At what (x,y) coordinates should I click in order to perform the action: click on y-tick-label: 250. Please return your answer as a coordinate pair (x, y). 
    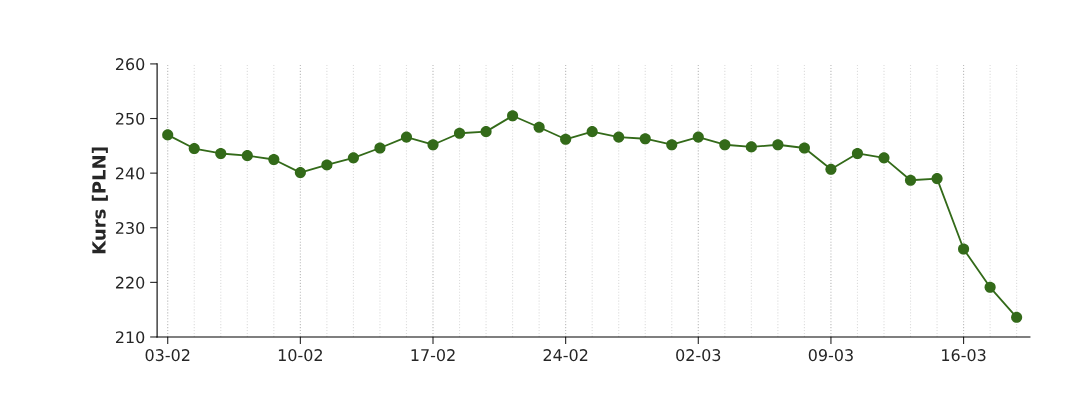
    Looking at the image, I should click on (130, 118).